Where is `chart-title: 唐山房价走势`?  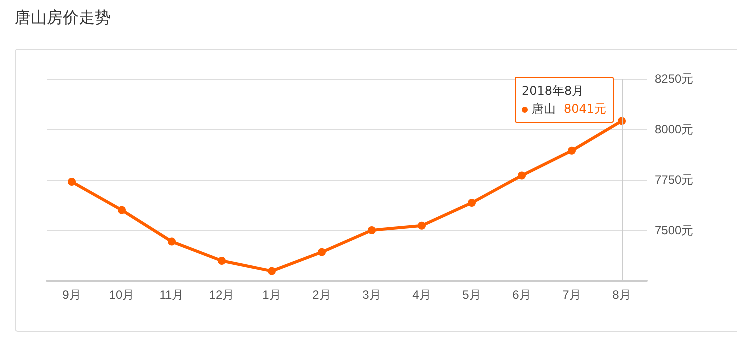
chart-title: 唐山房价走势 is located at coordinates (63, 18).